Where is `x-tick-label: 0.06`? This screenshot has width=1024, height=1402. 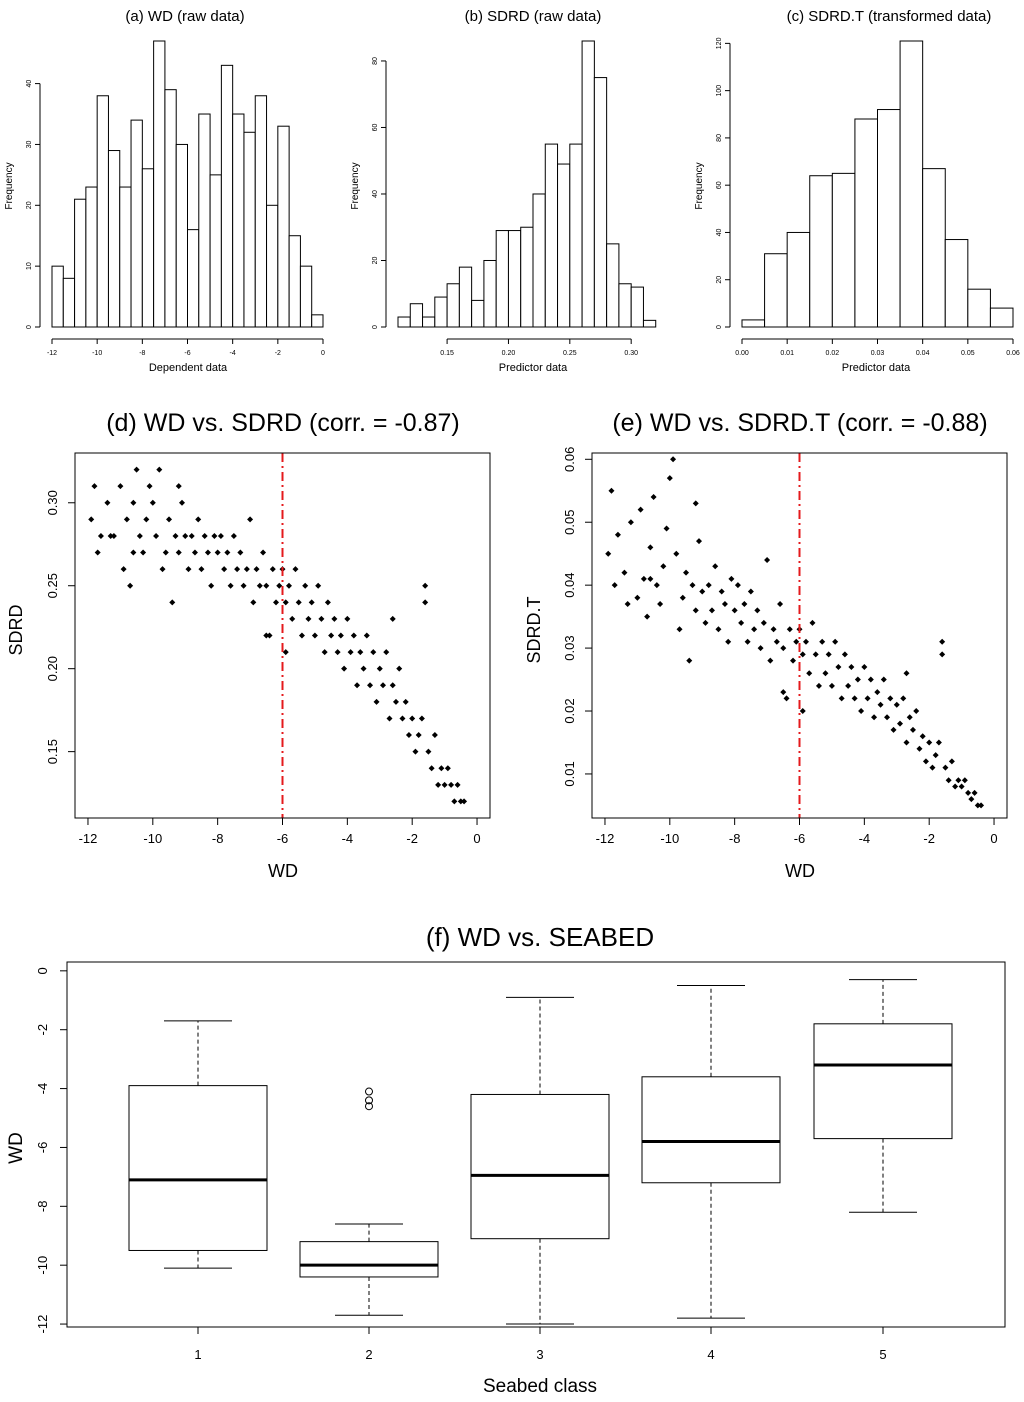 x-tick-label: 0.06 is located at coordinates (1013, 353).